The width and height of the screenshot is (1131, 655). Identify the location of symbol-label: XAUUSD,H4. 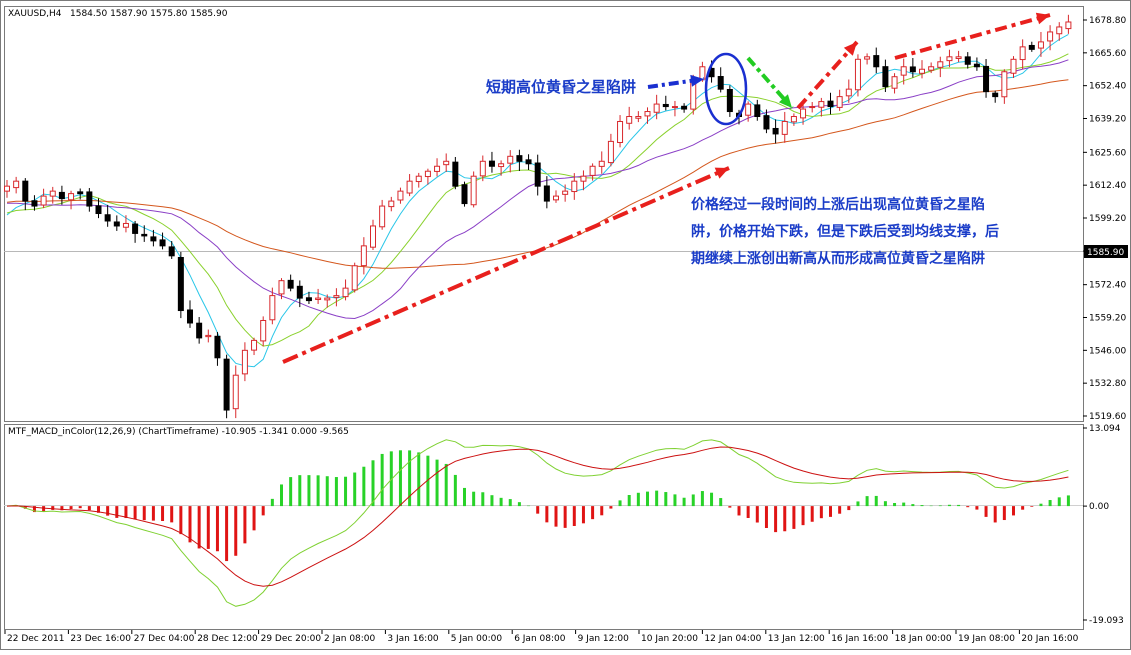
(35, 14).